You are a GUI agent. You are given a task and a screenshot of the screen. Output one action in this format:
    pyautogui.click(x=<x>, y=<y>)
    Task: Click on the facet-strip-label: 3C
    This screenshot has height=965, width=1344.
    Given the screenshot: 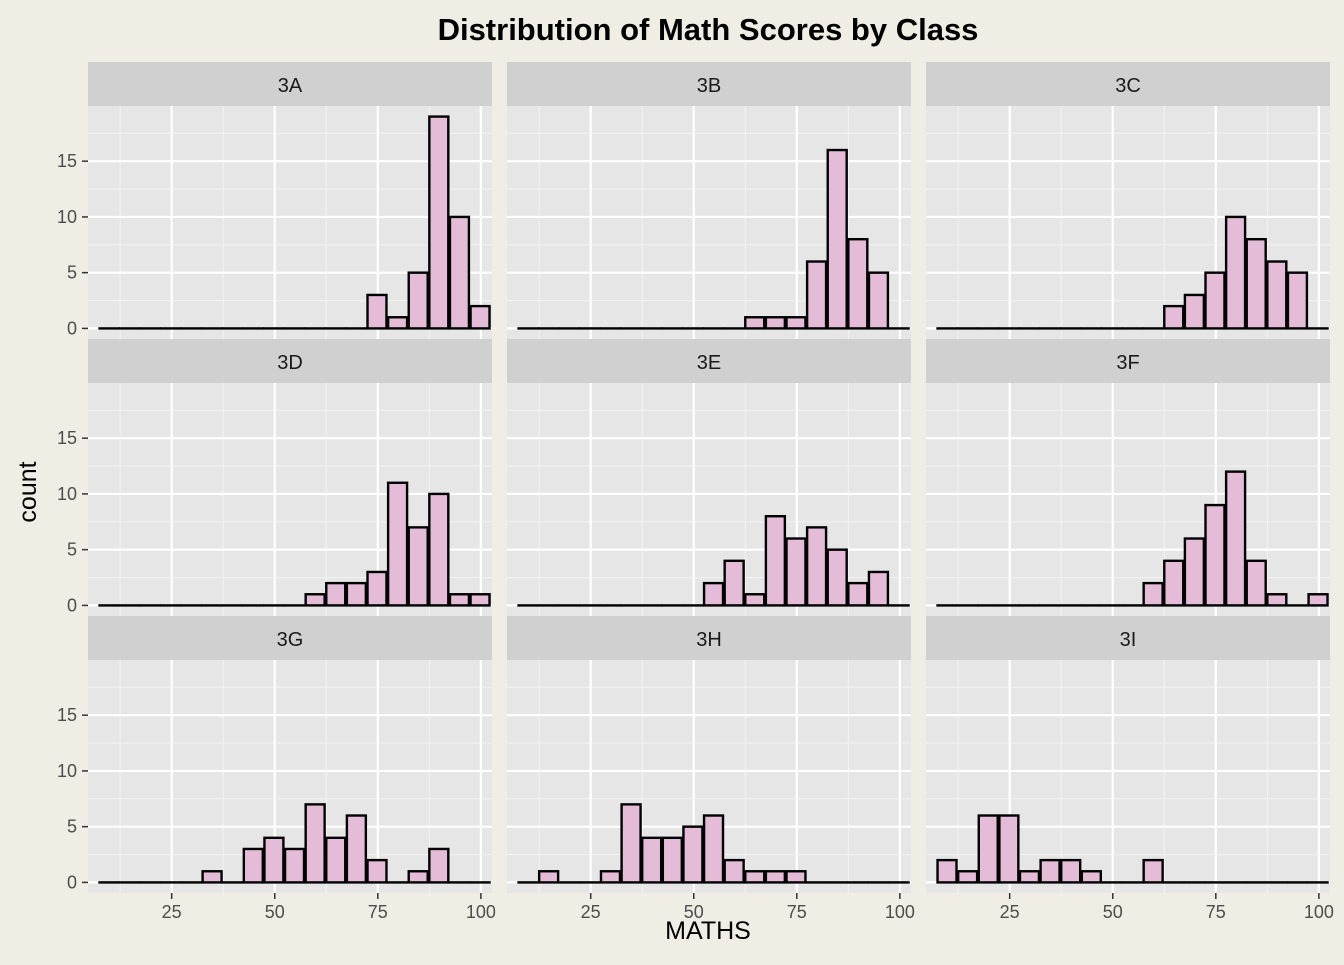 What is the action you would take?
    pyautogui.click(x=1128, y=86)
    